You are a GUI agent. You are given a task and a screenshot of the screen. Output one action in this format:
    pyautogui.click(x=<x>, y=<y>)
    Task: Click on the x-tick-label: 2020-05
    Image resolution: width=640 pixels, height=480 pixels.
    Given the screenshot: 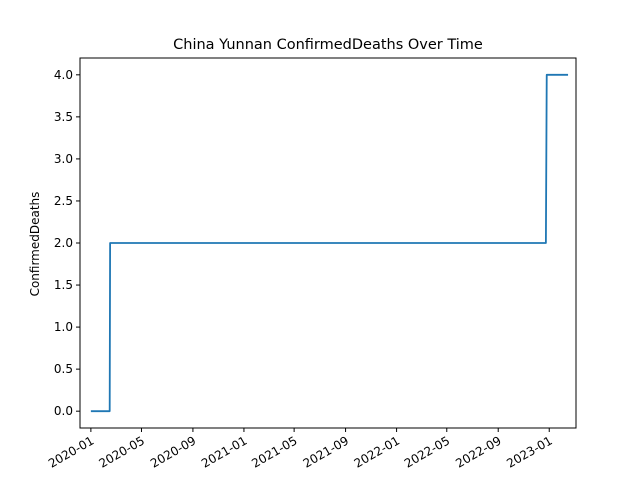 What is the action you would take?
    pyautogui.click(x=122, y=451)
    